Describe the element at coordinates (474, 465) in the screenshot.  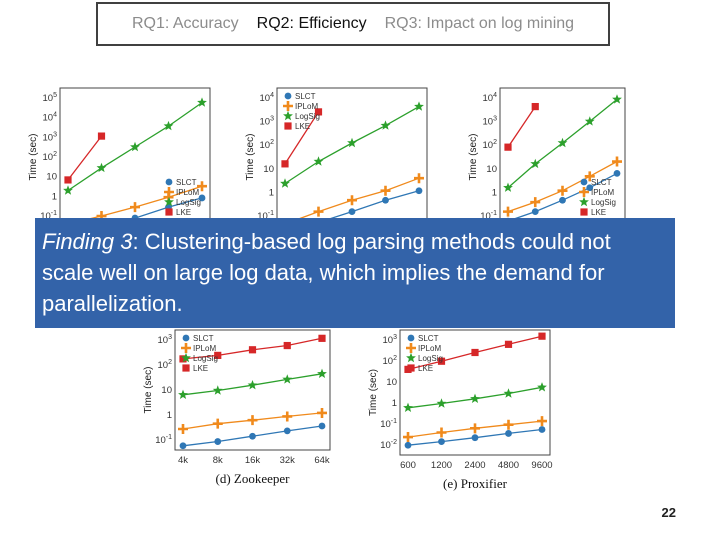
I see `x-tick-label: 2400` at that location.